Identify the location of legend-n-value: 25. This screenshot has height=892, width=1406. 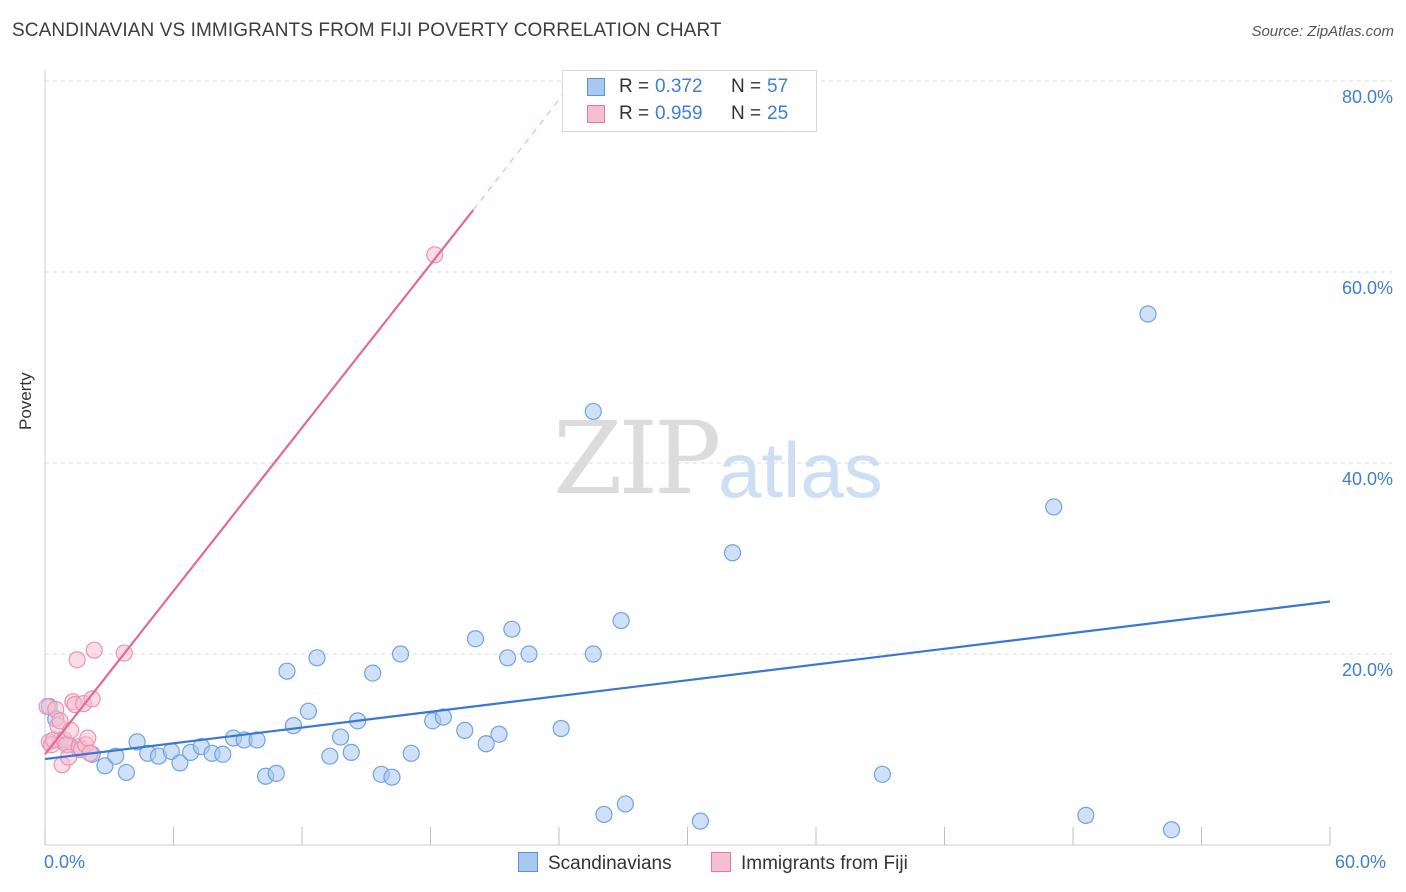
(778, 113).